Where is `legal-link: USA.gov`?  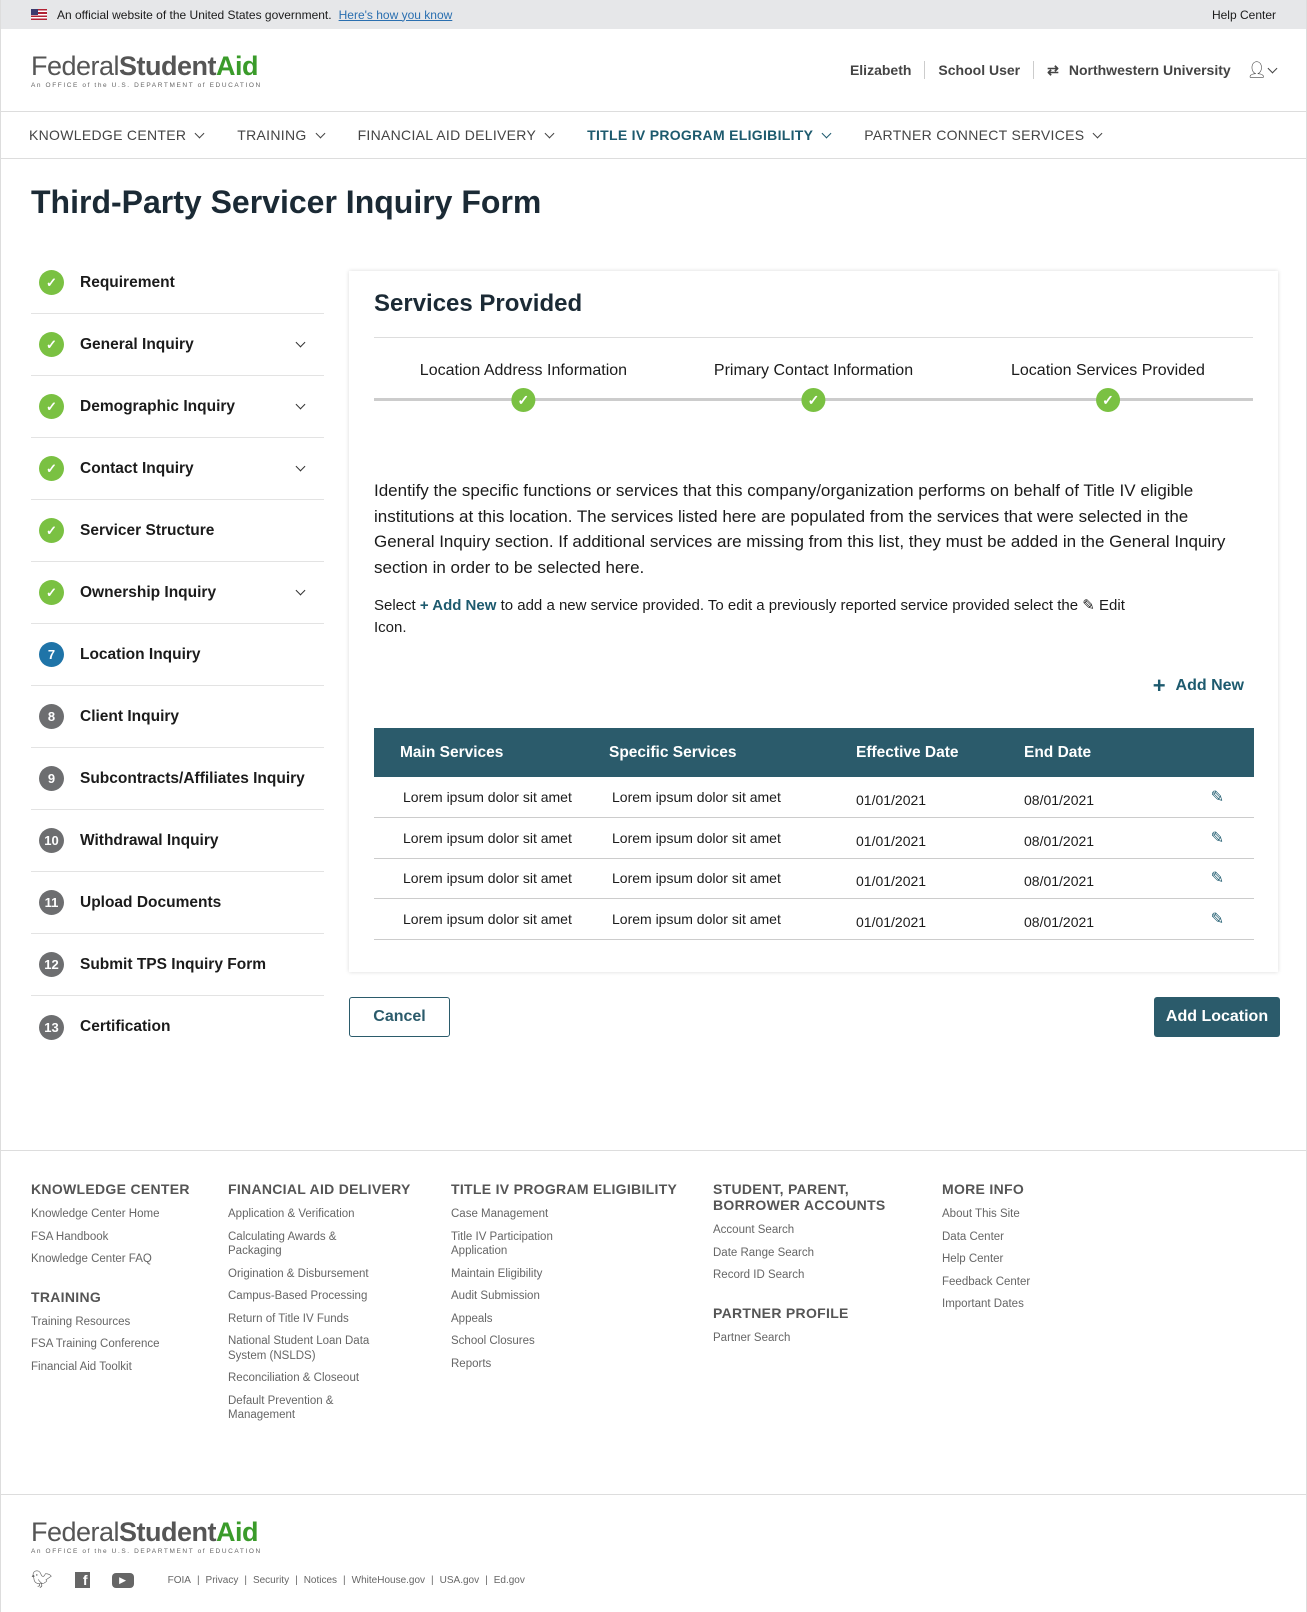
legal-link: USA.gov is located at coordinates (452, 1580).